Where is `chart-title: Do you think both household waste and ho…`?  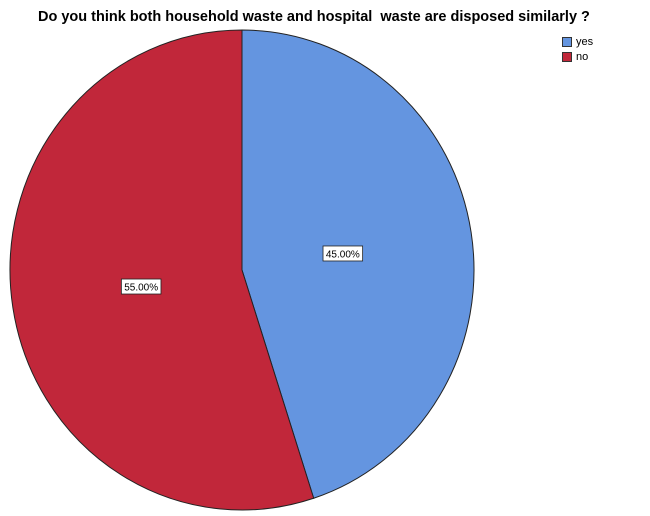 chart-title: Do you think both household waste and ho… is located at coordinates (314, 17).